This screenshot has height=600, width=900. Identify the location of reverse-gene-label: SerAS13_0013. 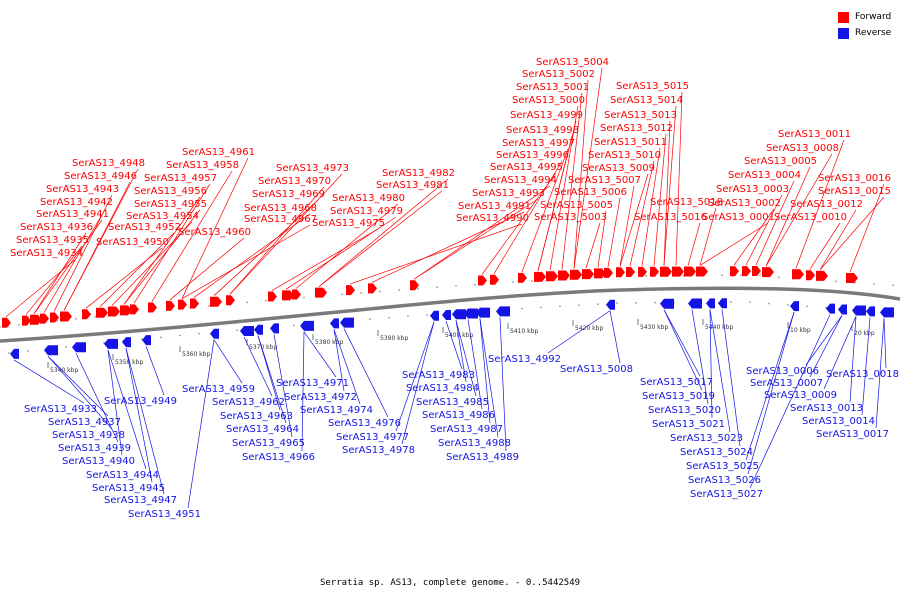
(826, 408).